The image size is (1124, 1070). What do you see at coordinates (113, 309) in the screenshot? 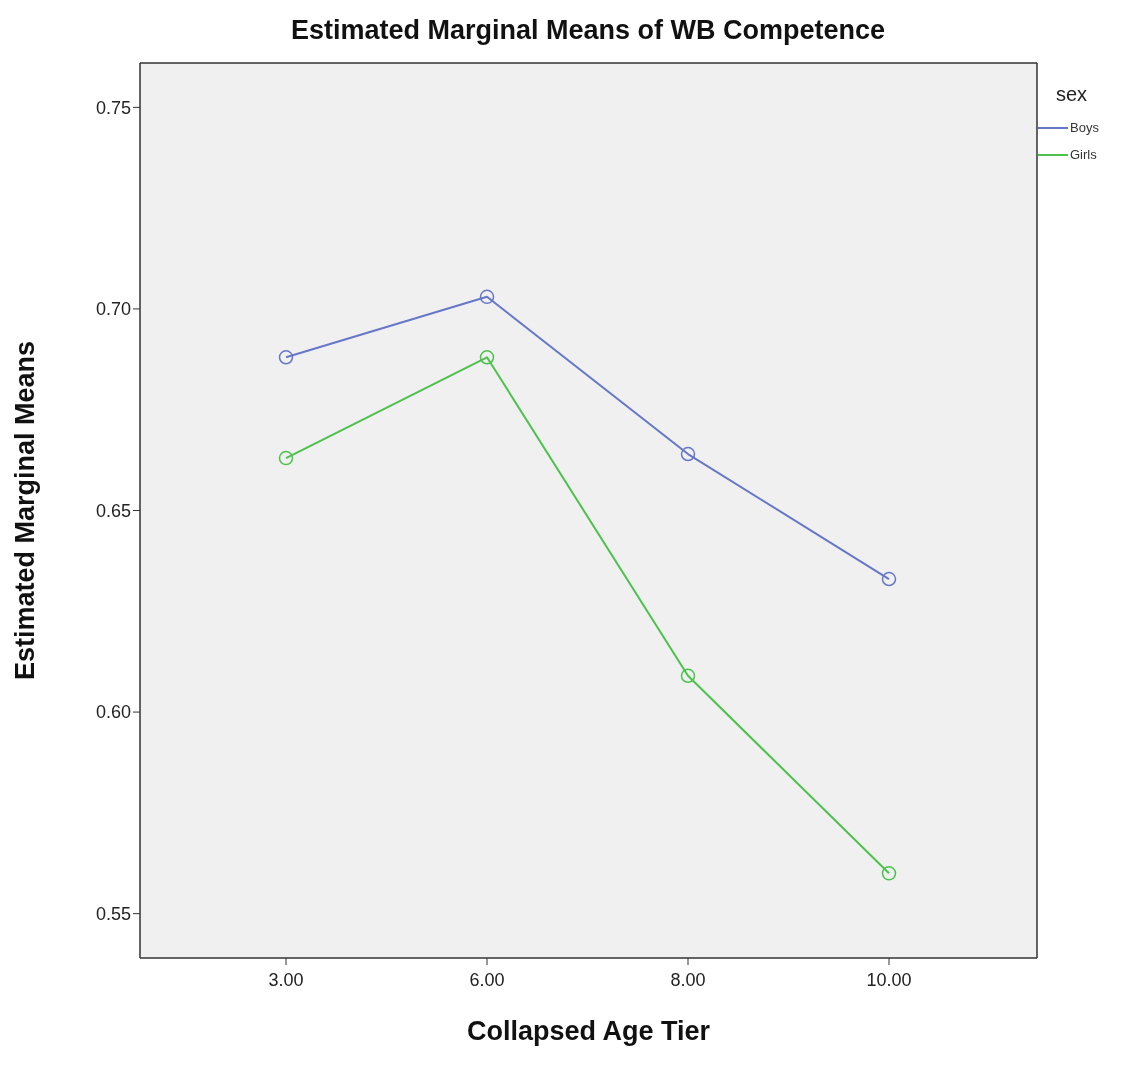
I see `y-tick-label: 0.70` at bounding box center [113, 309].